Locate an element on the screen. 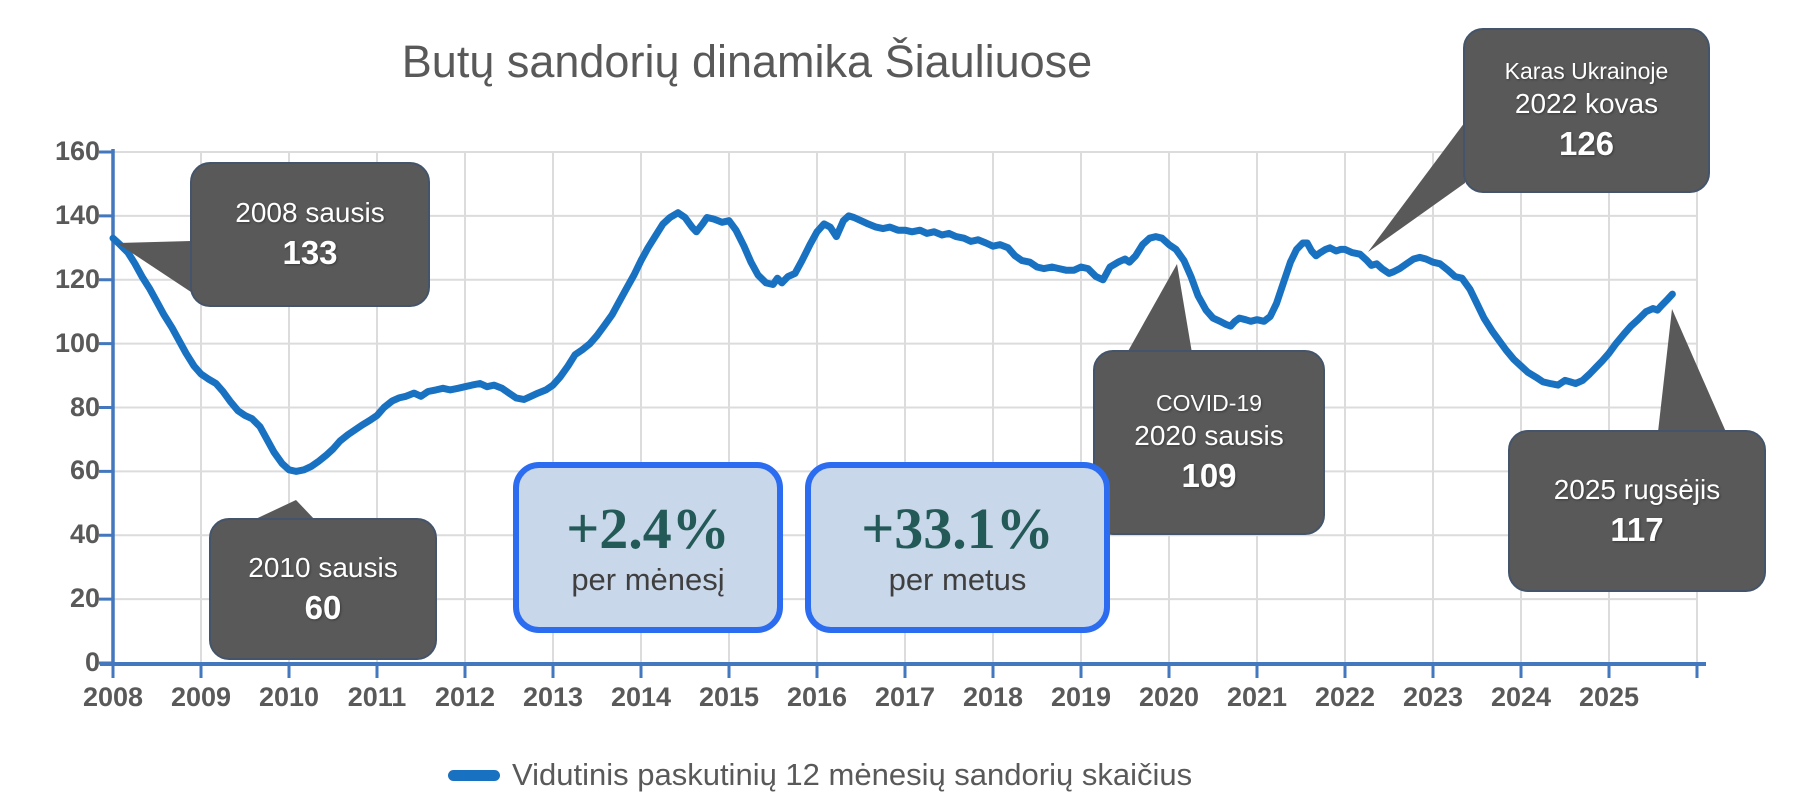 The image size is (1806, 805). callout-war-ukraine: Karas Ukrainoje 2022 kovas 126 is located at coordinates (1586, 110).